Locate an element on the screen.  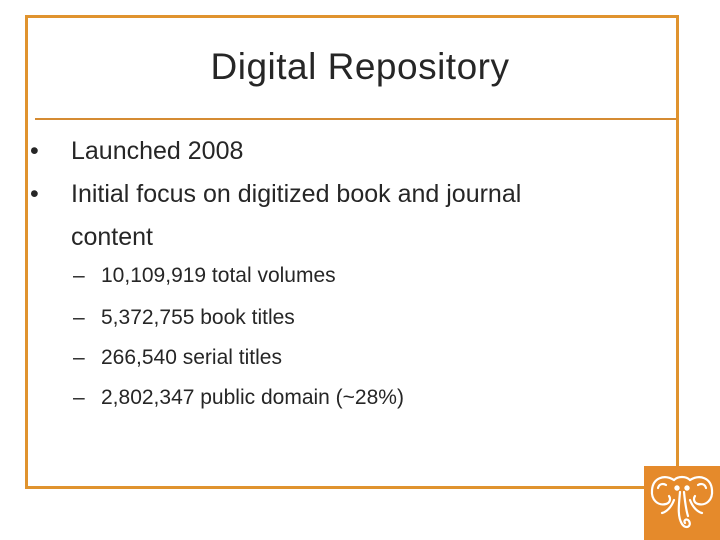
sub-bullet-text: 266,540 serial titles is located at coordinates (191, 357).